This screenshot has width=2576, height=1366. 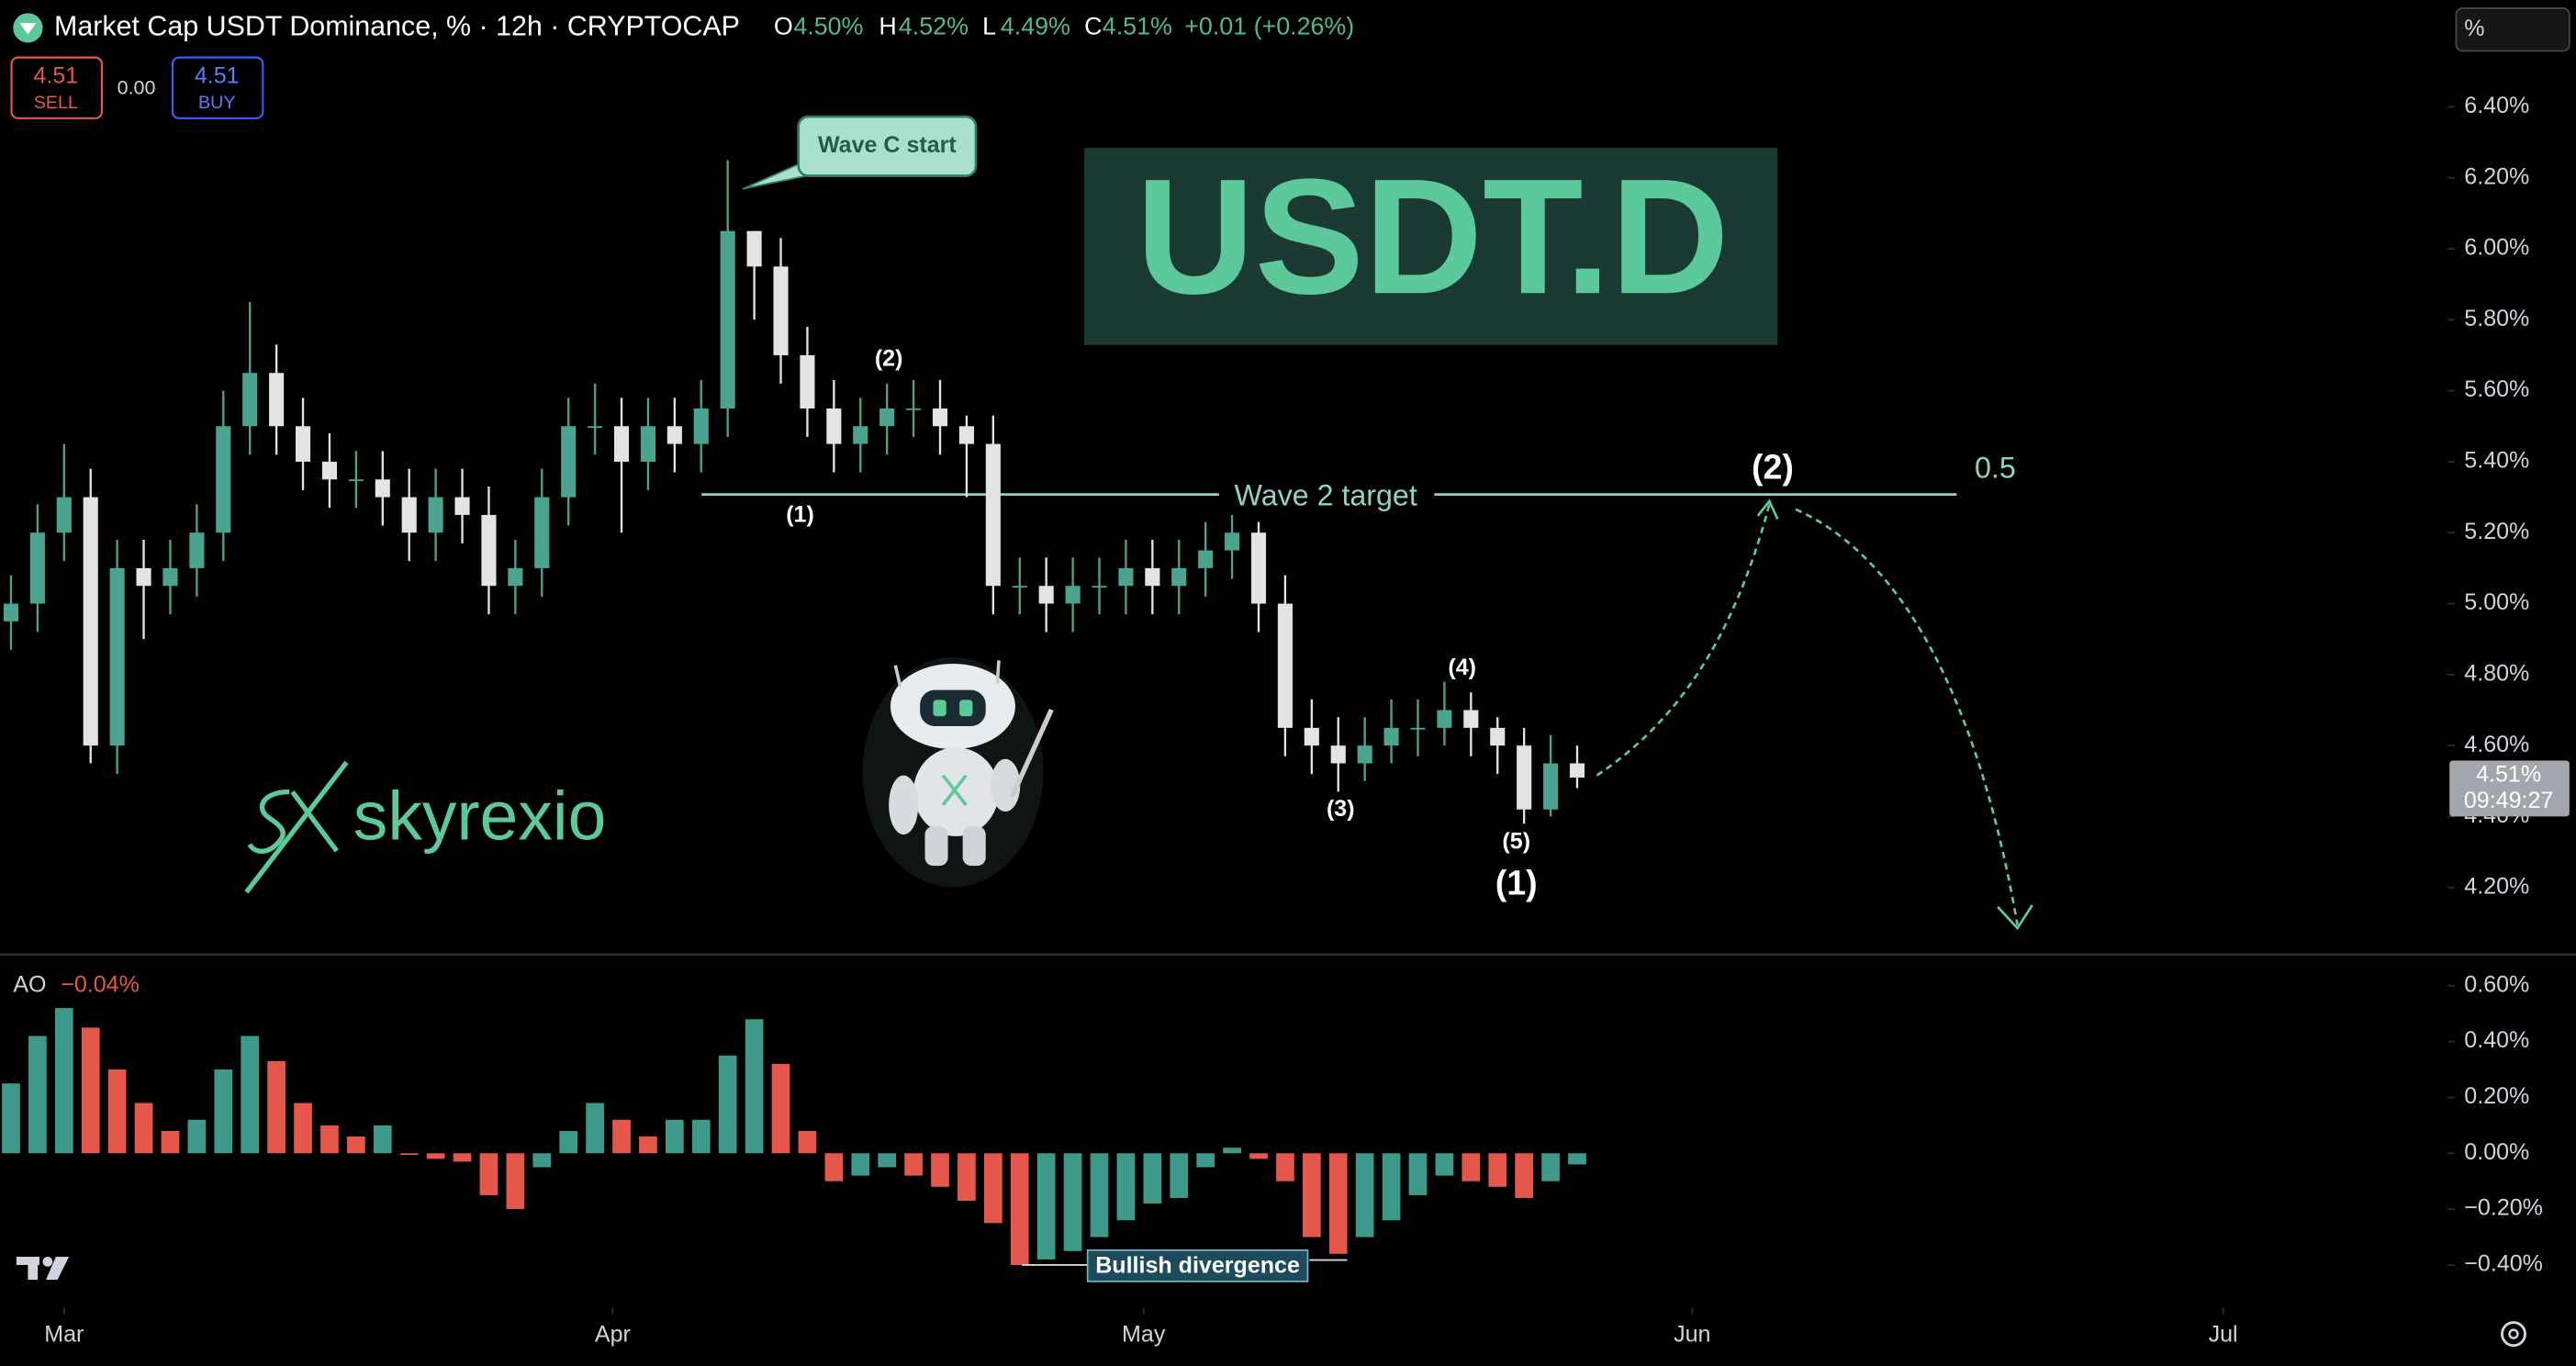 I want to click on y-tick-label: −0.20%, so click(x=2503, y=1208).